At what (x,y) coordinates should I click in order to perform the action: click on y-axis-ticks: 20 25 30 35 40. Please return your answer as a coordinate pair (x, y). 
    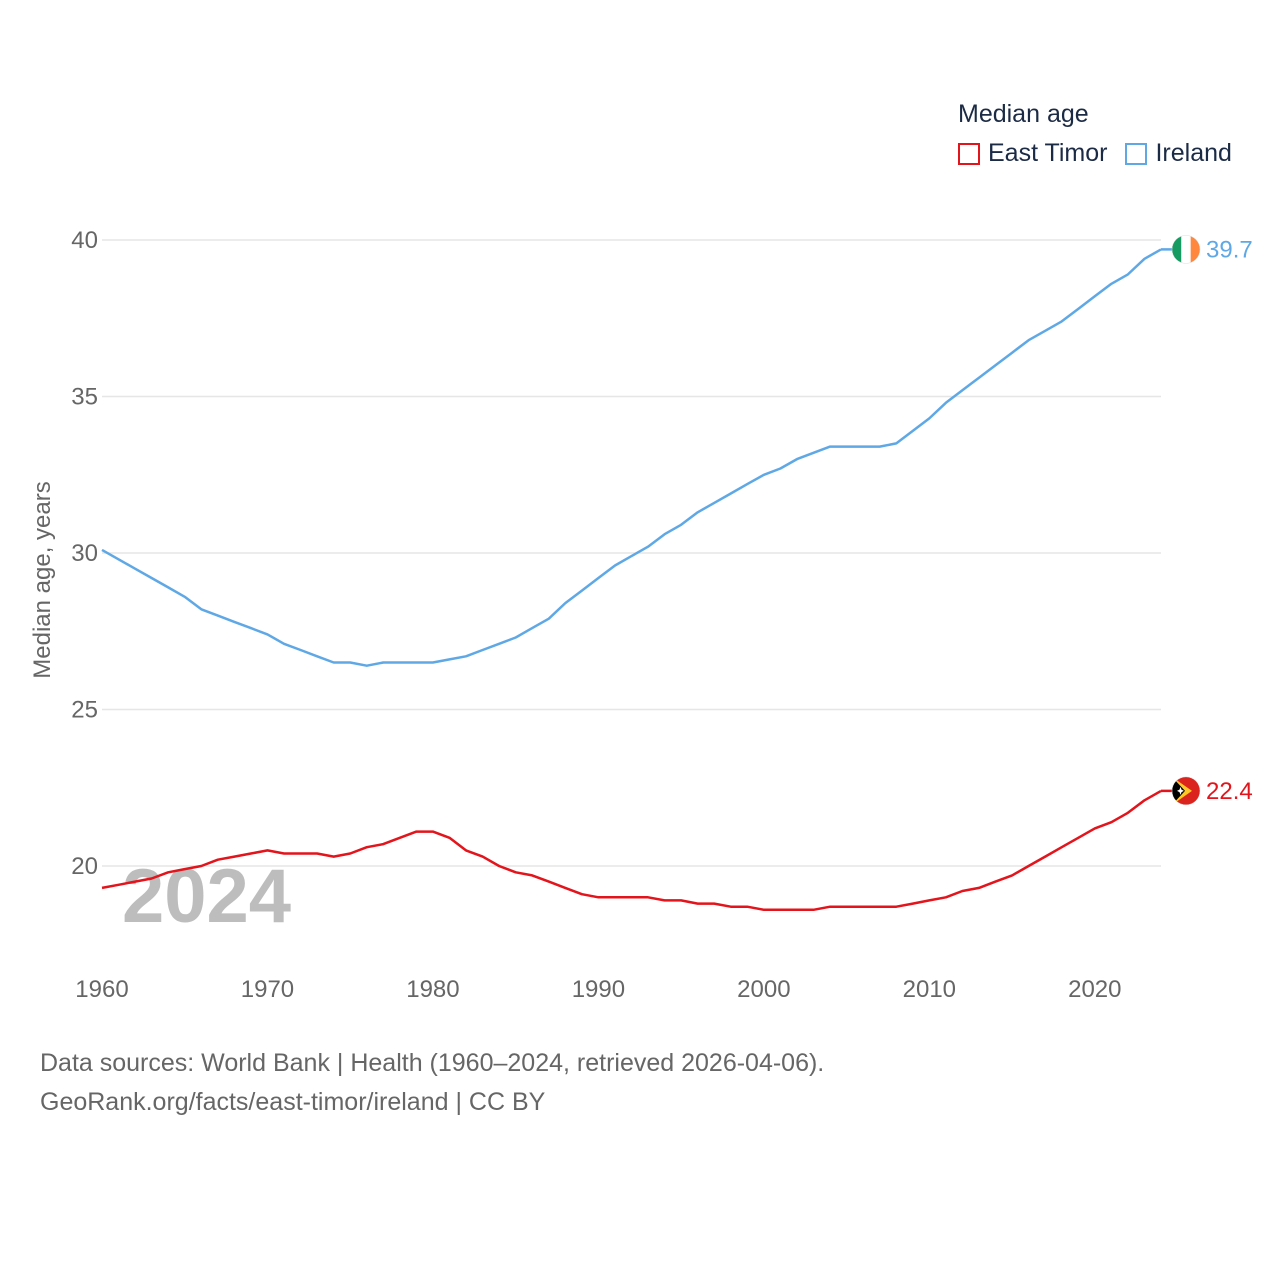
    Looking at the image, I should click on (84, 553).